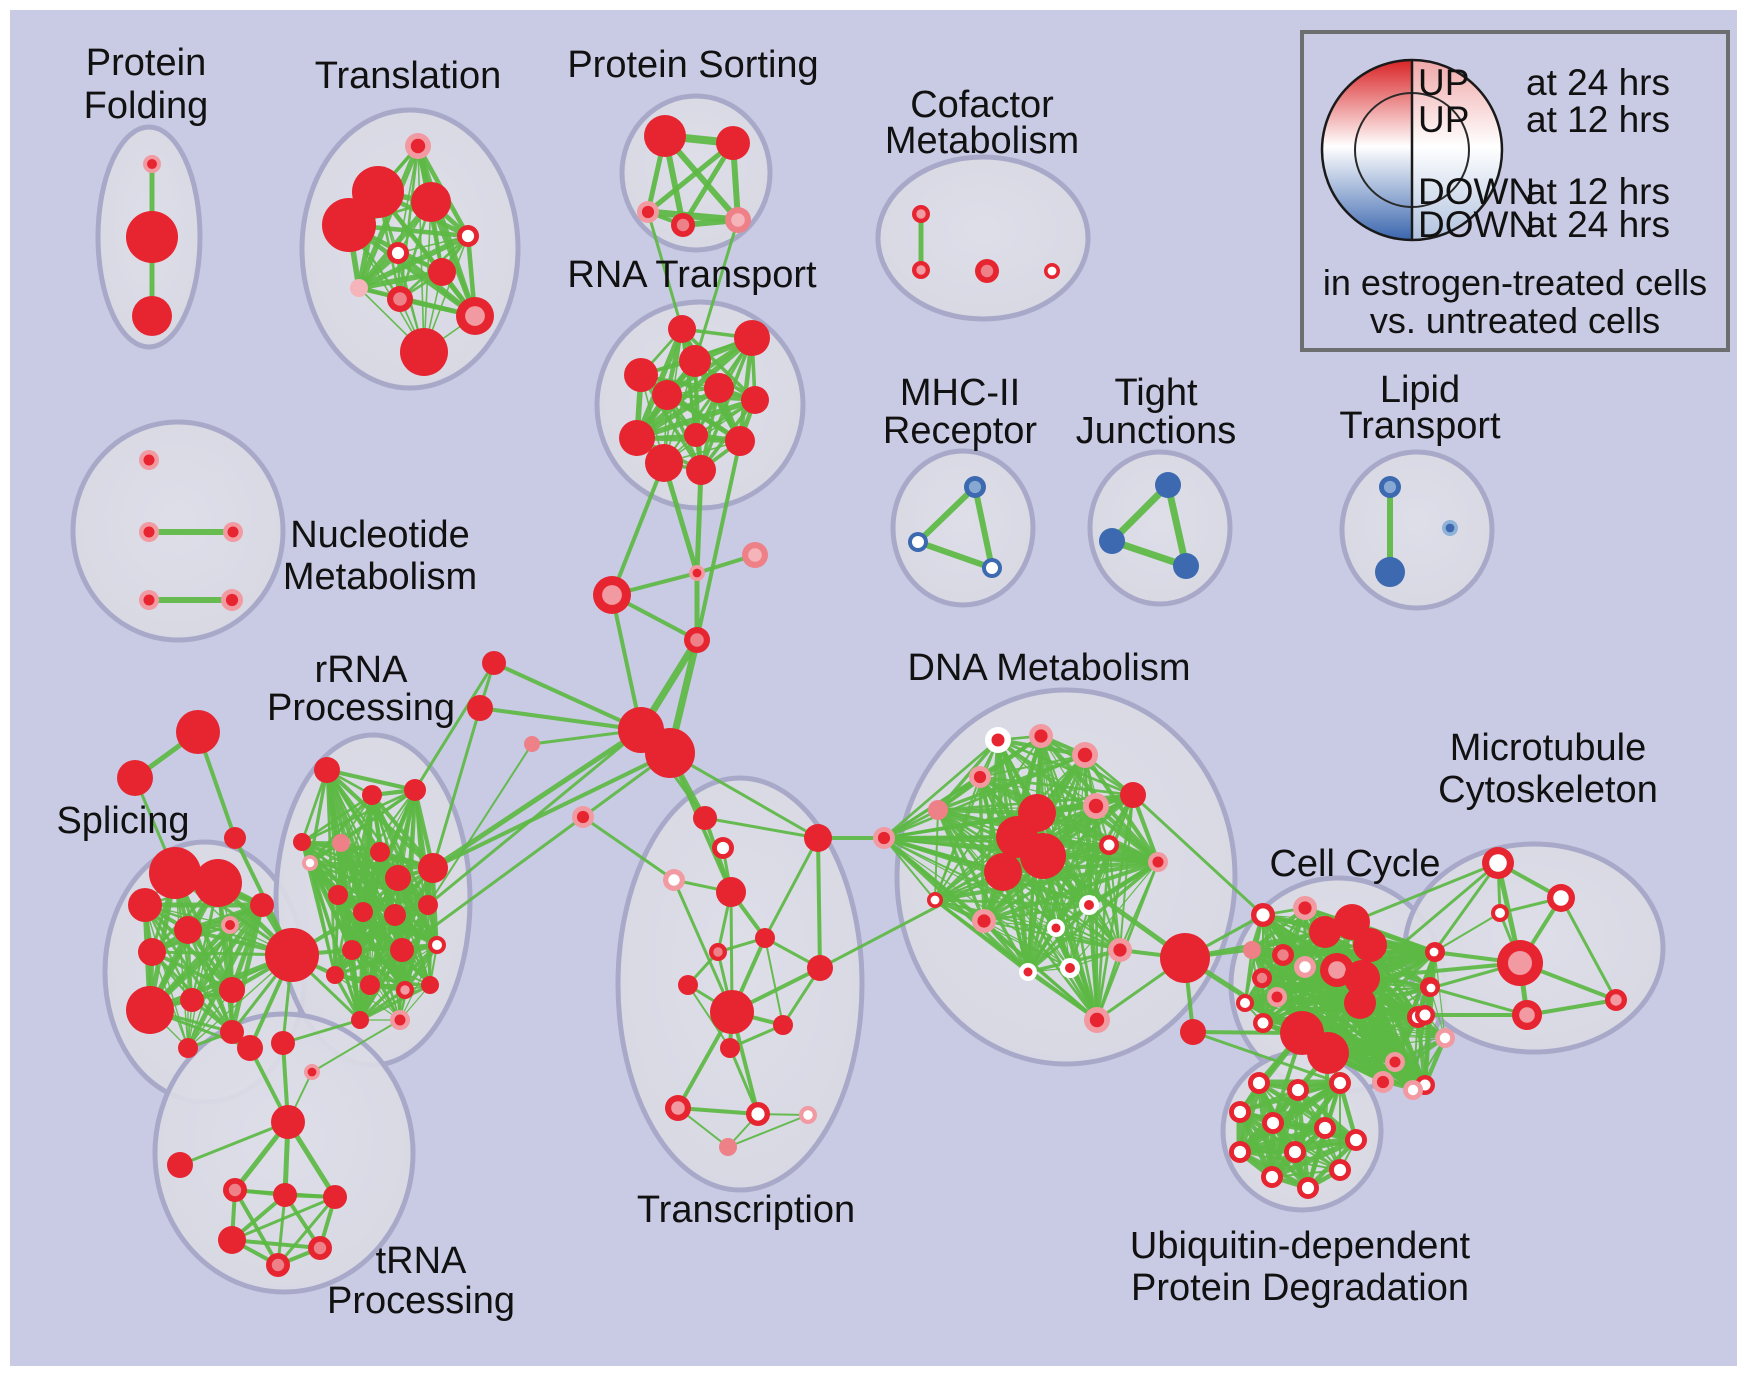 Image resolution: width=1750 pixels, height=1376 pixels. What do you see at coordinates (911, 920) in the screenshot?
I see `edge-link` at bounding box center [911, 920].